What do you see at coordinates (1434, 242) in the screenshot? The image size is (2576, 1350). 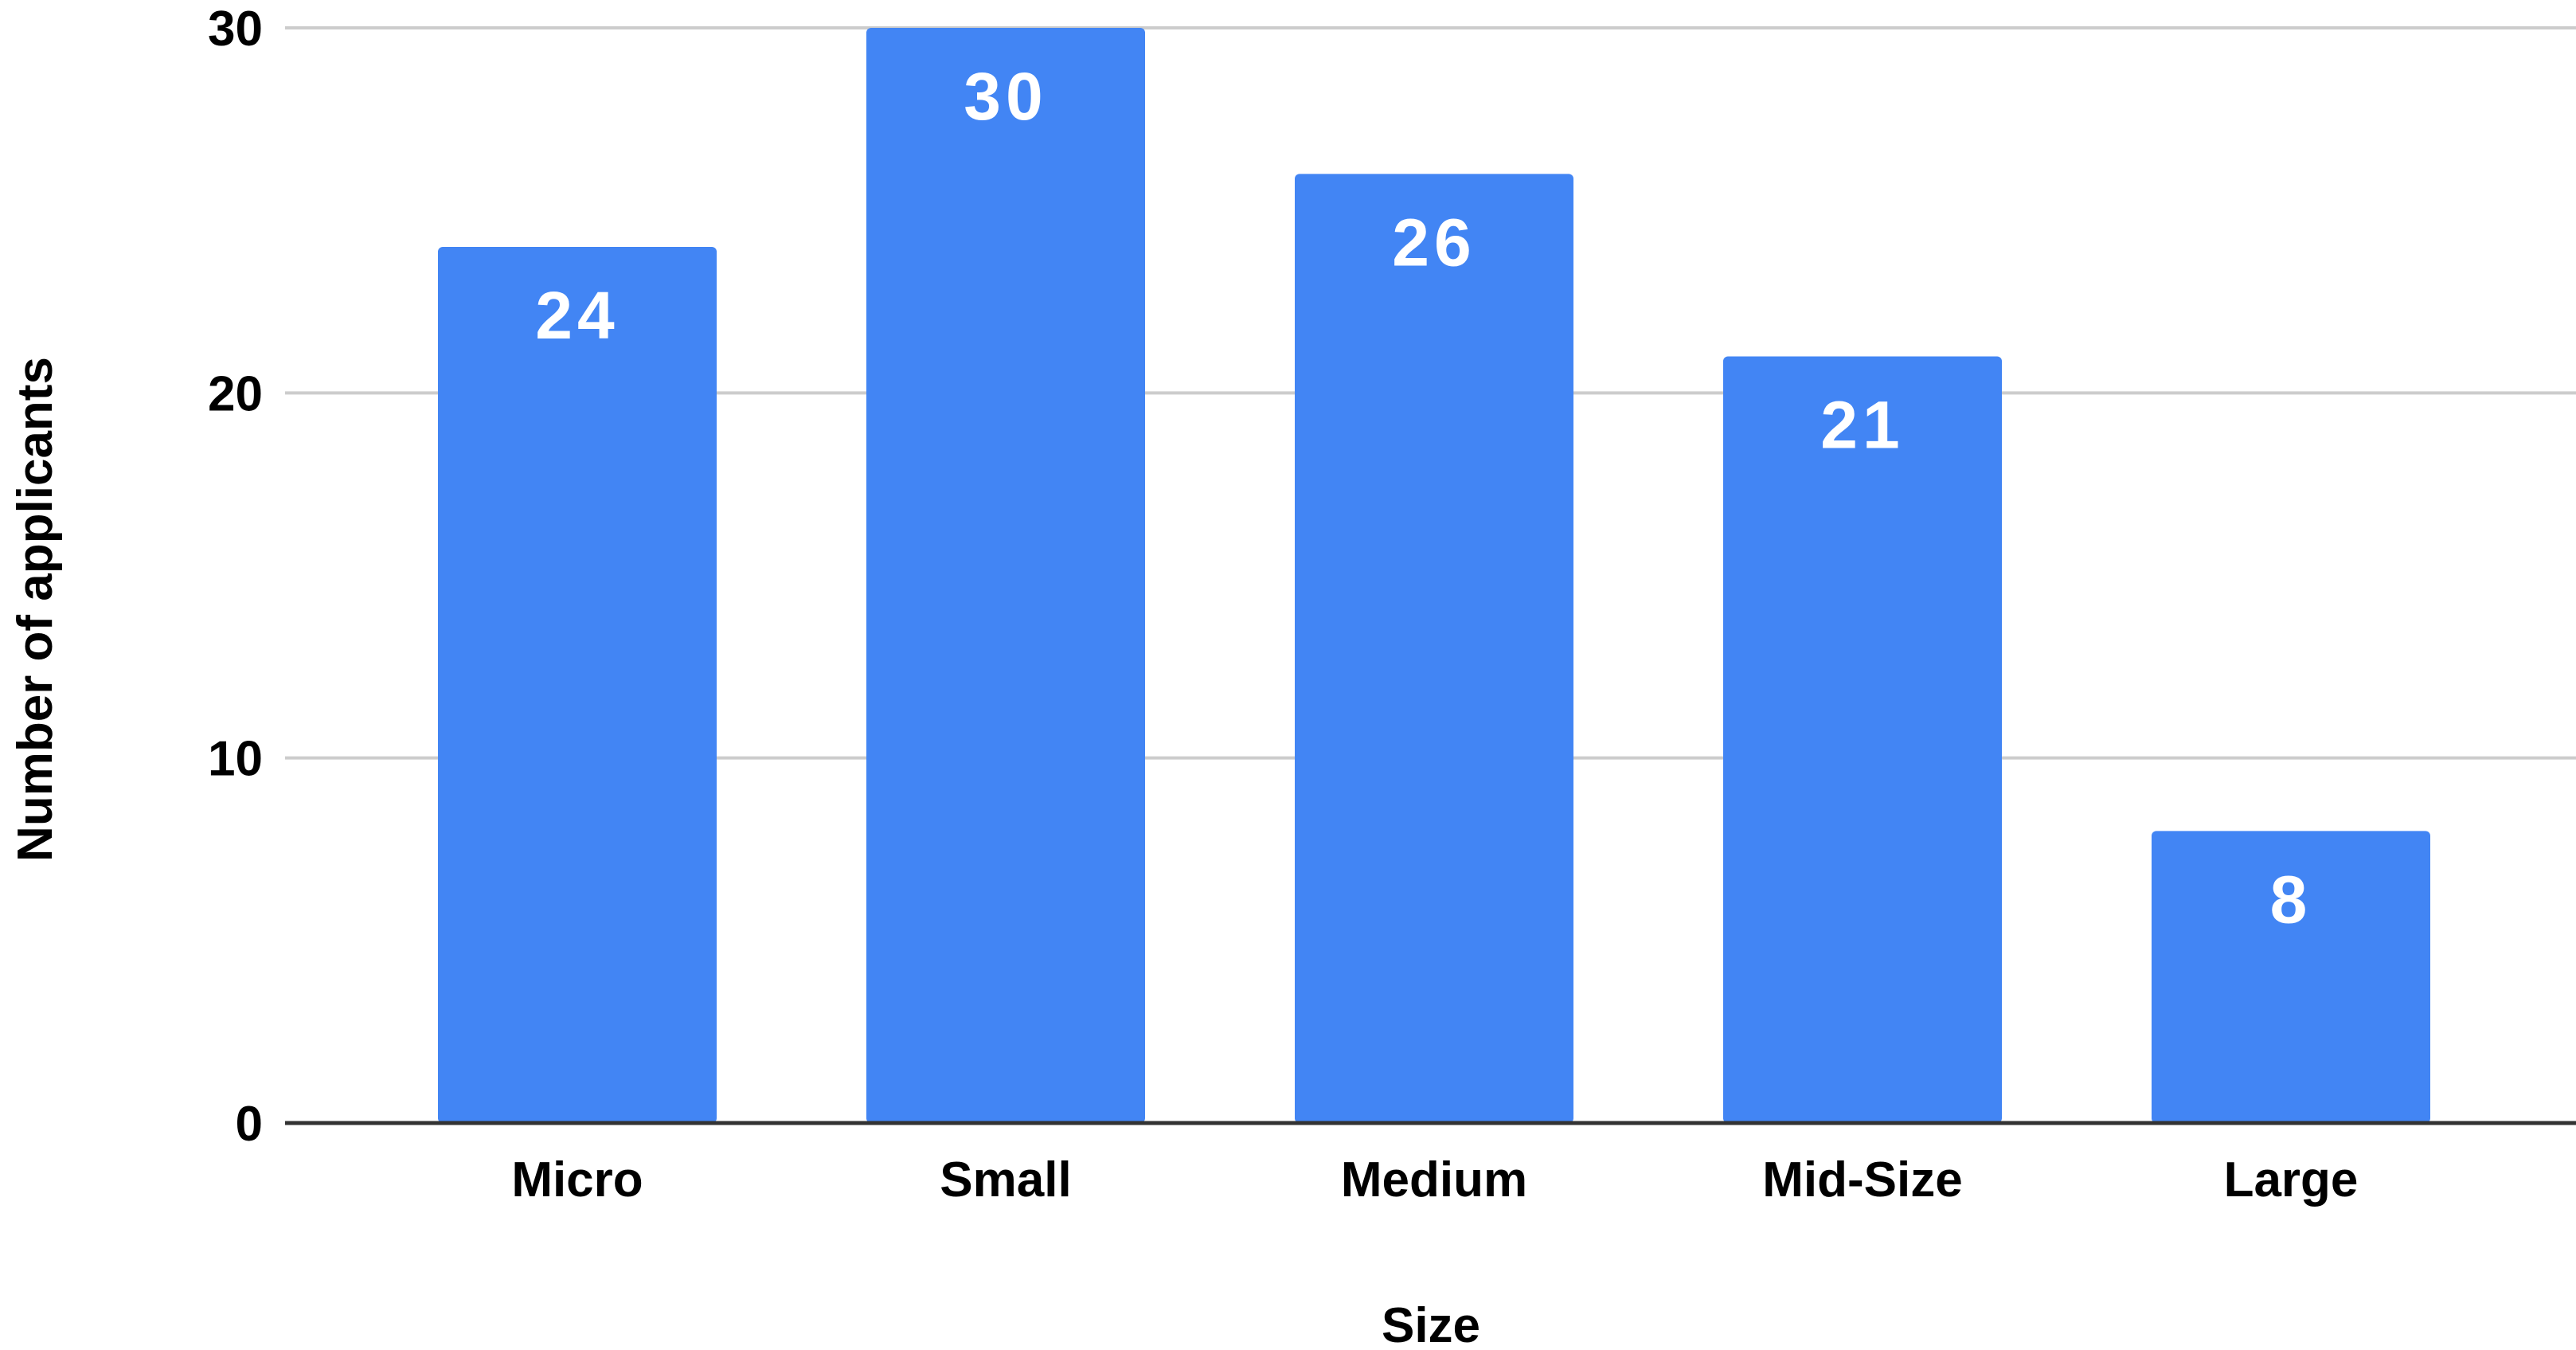 I see `data-label: 26` at bounding box center [1434, 242].